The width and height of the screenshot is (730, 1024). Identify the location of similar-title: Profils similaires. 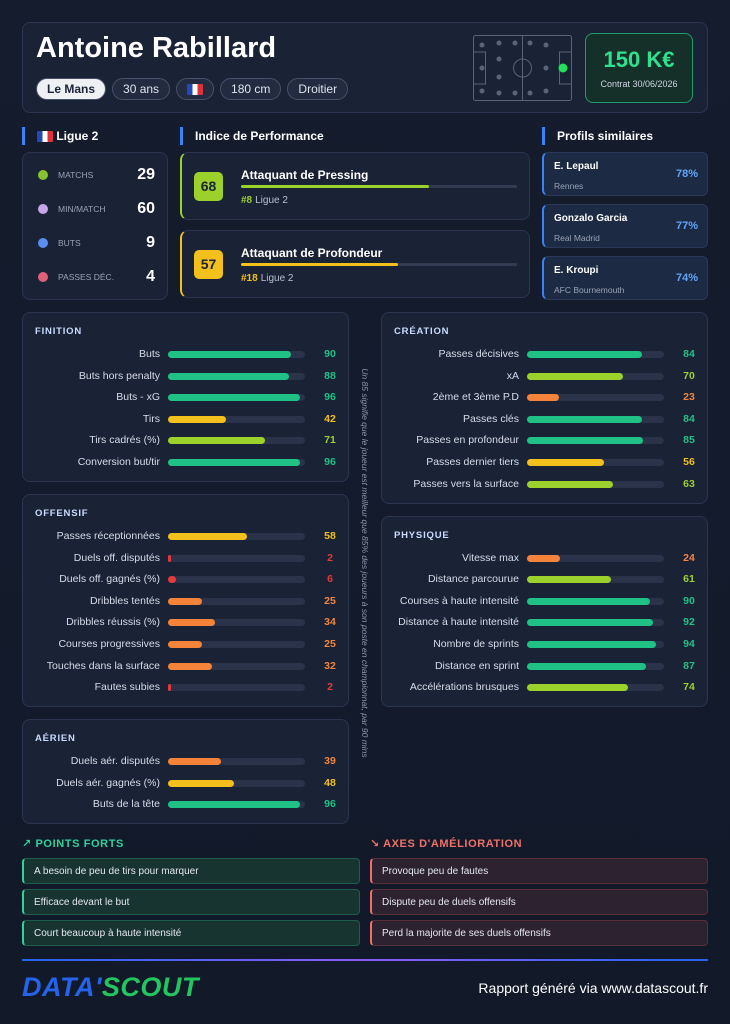
(597, 136).